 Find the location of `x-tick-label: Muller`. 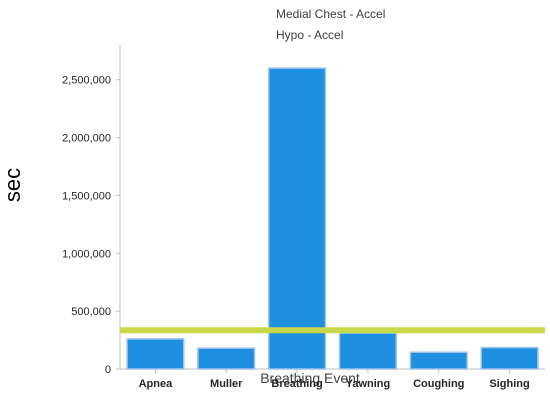

x-tick-label: Muller is located at coordinates (226, 384).